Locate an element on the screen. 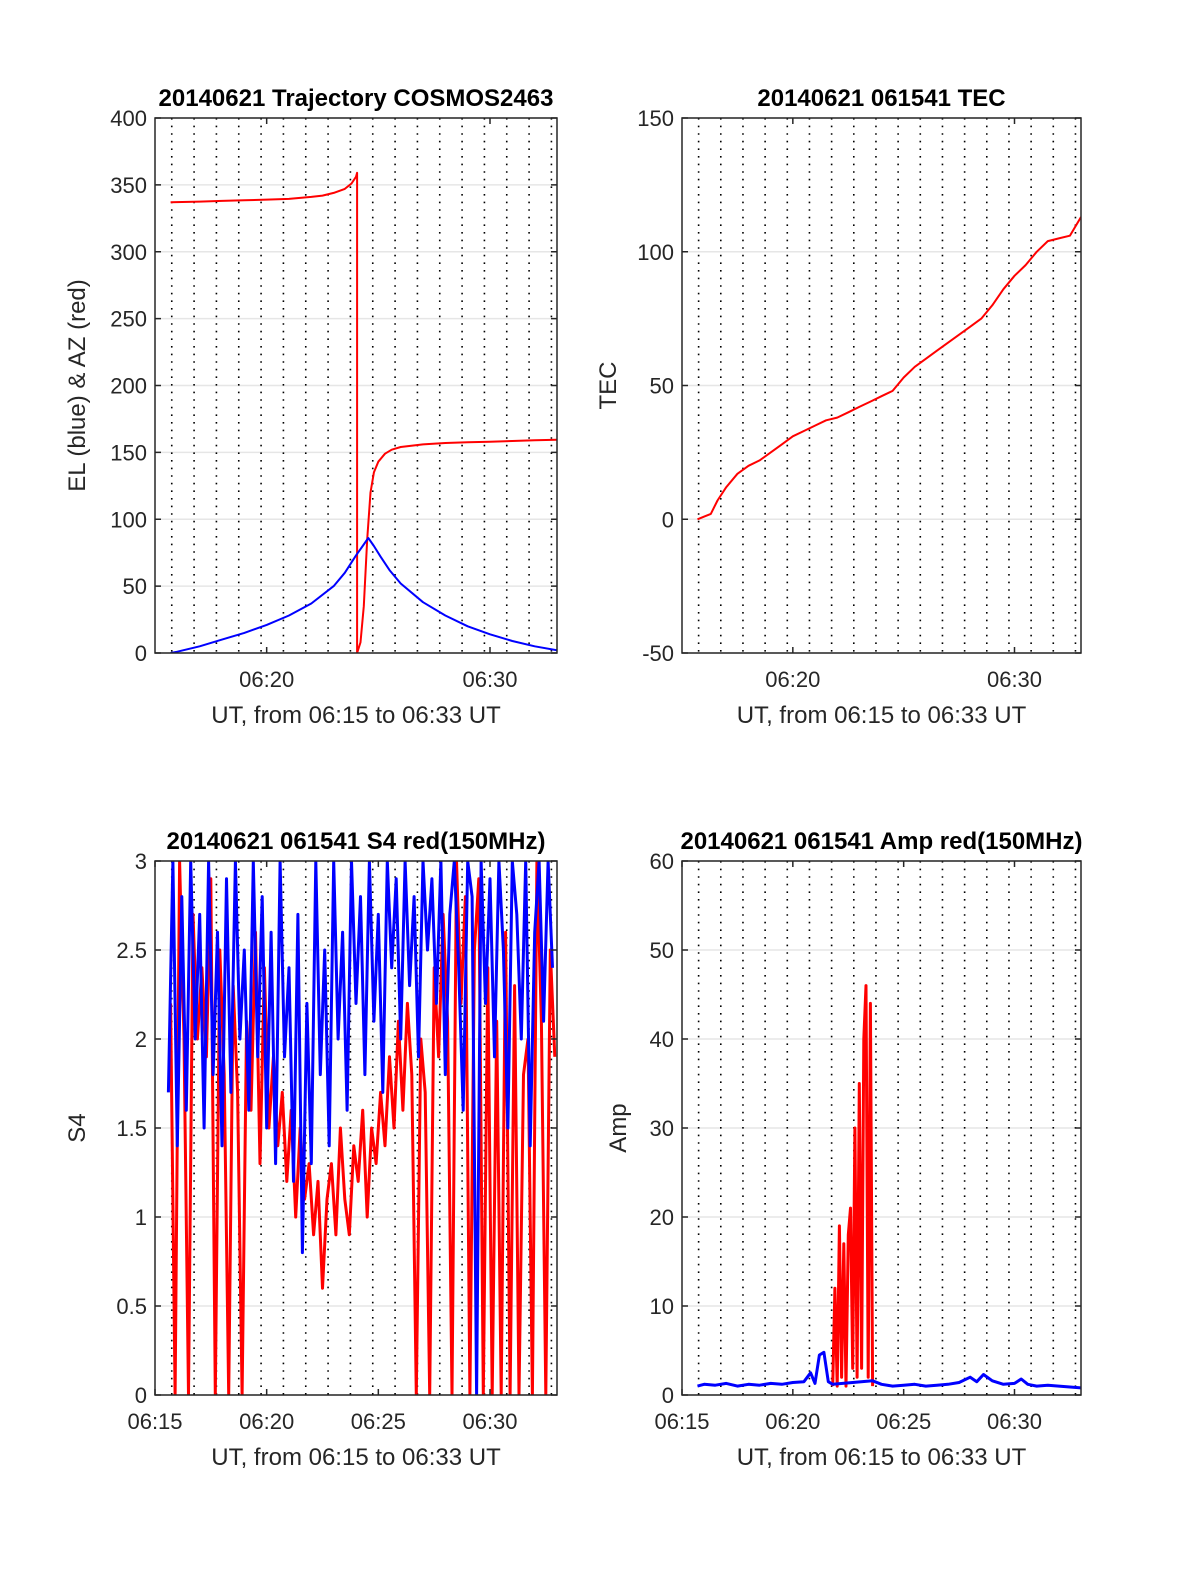  y-tick-label: 250 is located at coordinates (128, 319).